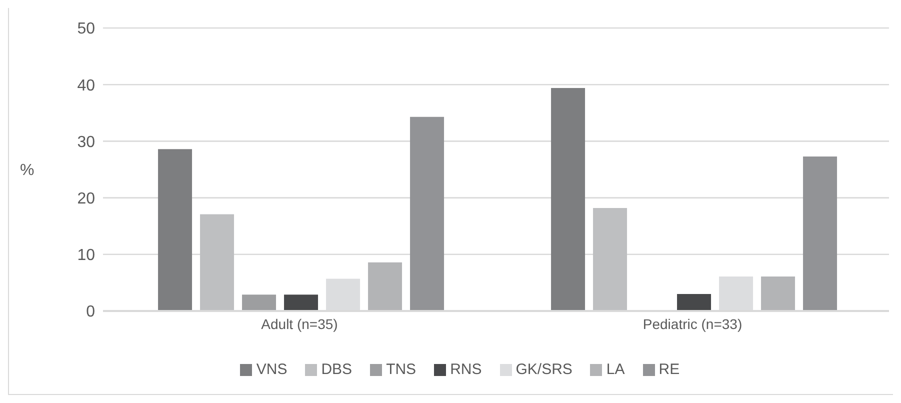  Describe the element at coordinates (86, 85) in the screenshot. I see `y-tick-label: 40` at that location.